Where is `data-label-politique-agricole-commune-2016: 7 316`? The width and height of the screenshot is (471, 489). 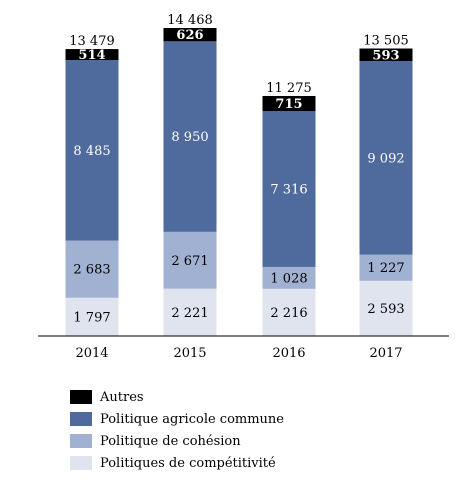
data-label-politique-agricole-commune-2016: 7 316 is located at coordinates (288, 190).